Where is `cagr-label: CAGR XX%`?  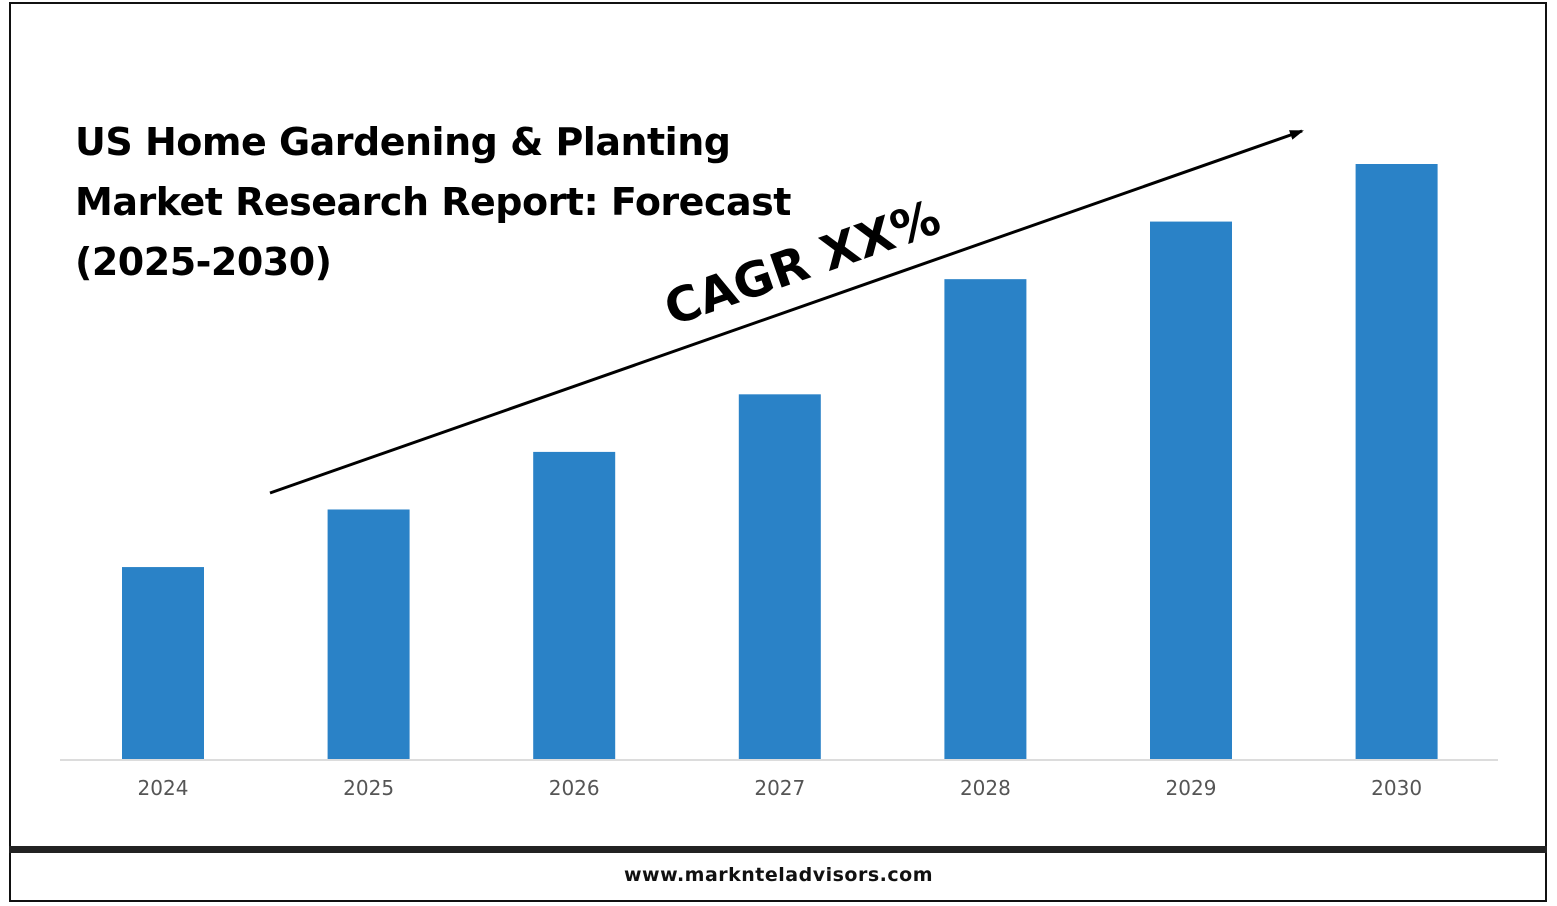
cagr-label: CAGR XX% is located at coordinates (802, 263).